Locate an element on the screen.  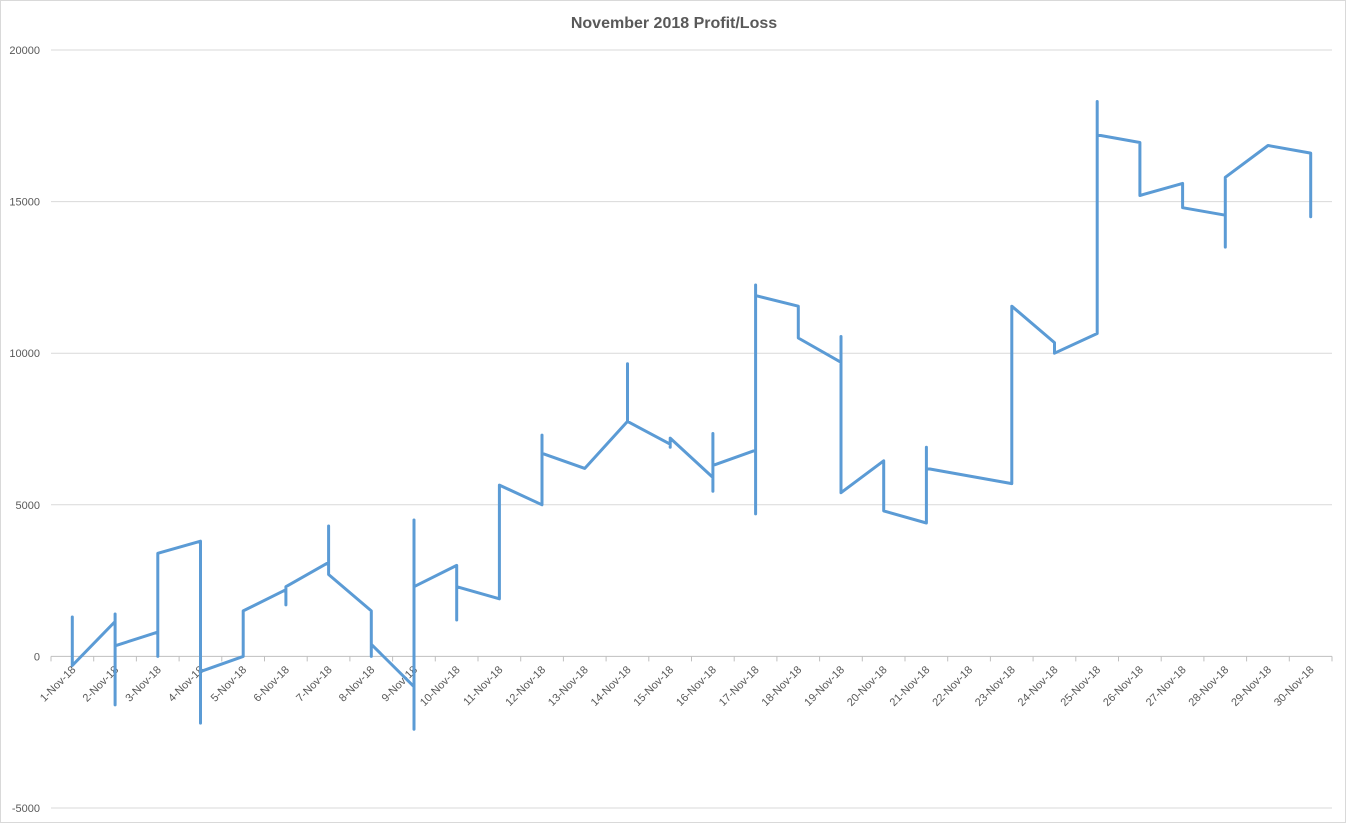
x-tick-label: 20-Nov-18 is located at coordinates (867, 686).